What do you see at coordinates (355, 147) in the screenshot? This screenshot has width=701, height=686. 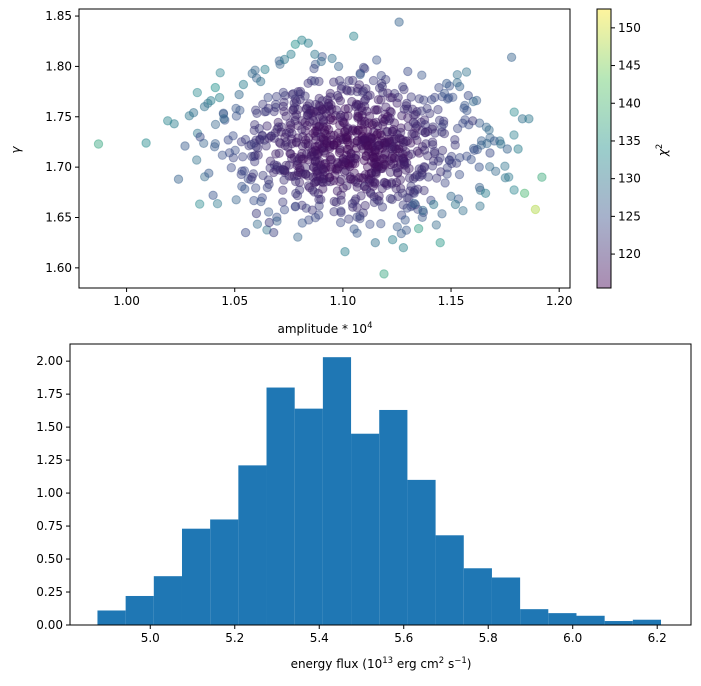 I see `scatter-bulk-points` at bounding box center [355, 147].